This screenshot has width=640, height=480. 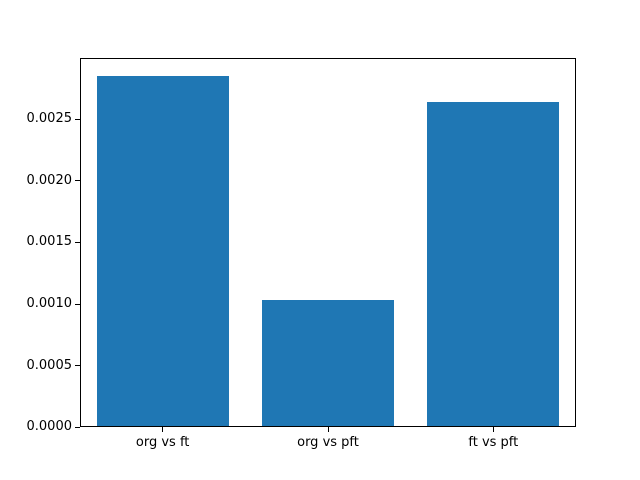 What do you see at coordinates (49, 427) in the screenshot?
I see `y-tick-label: 0.0000` at bounding box center [49, 427].